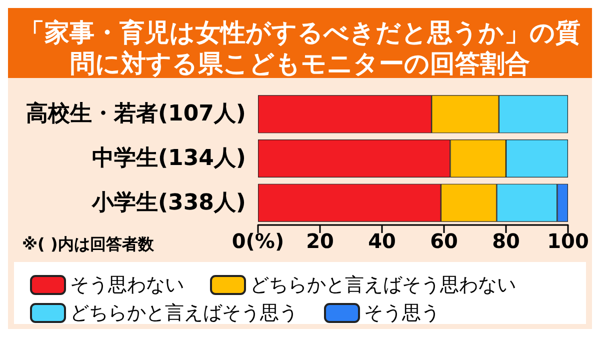  What do you see at coordinates (136, 113) in the screenshot?
I see `y-tick-label: 高校生・若者(107人)` at bounding box center [136, 113].